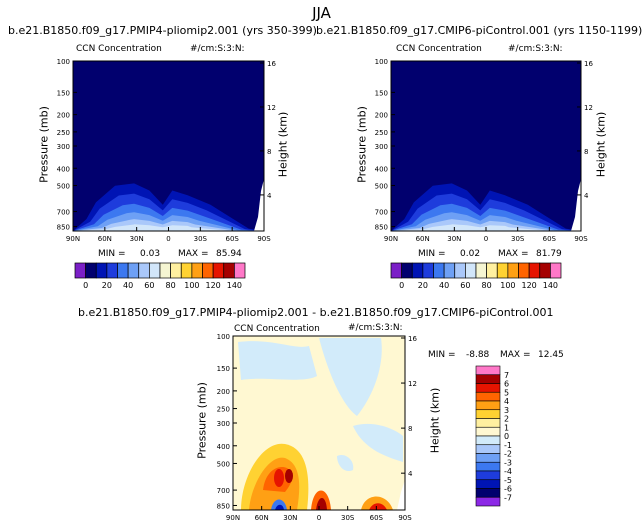 This screenshot has width=643, height=528. Describe the element at coordinates (506, 401) in the screenshot. I see `diff-colorbar-label: 4` at that location.